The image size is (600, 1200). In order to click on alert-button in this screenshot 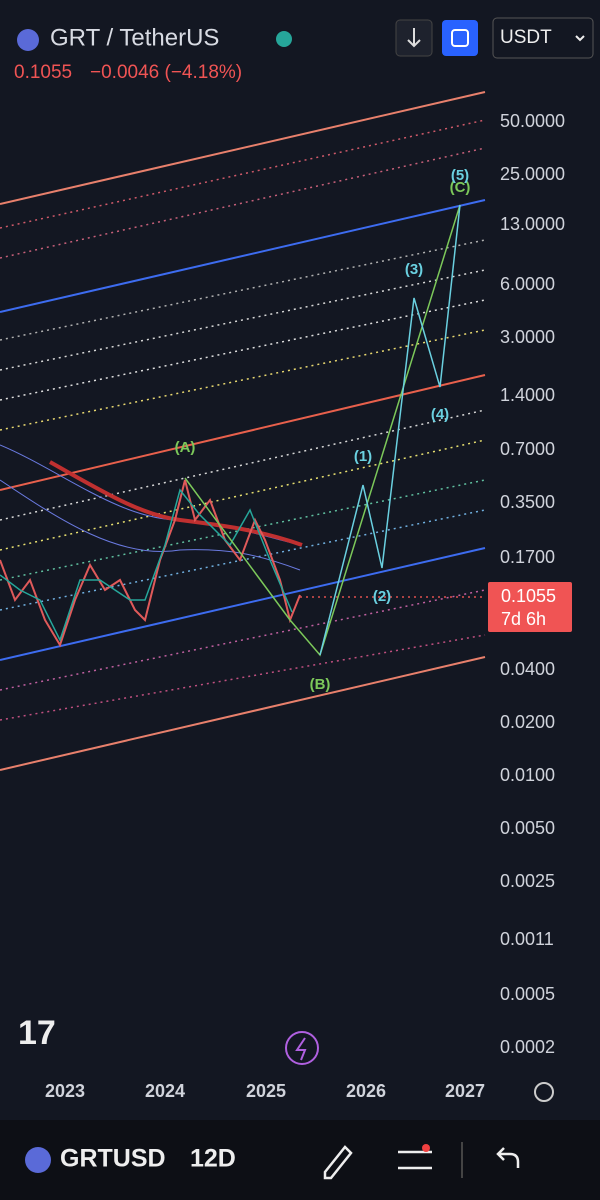, I will do `click(302, 1048)`.